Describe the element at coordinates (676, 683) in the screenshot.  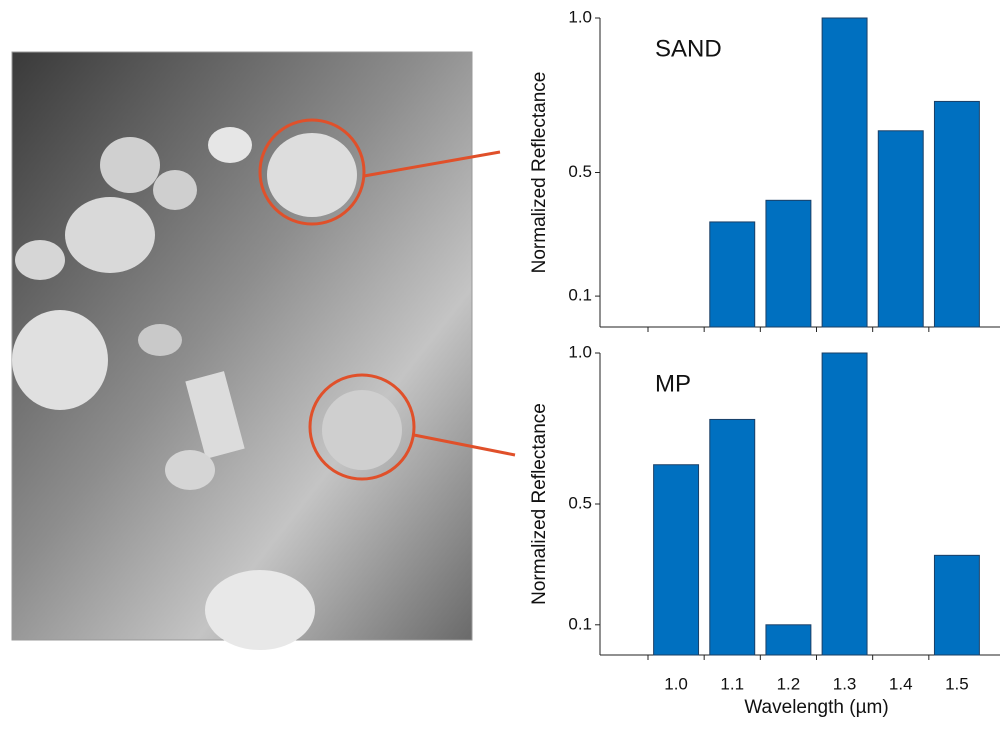
I see `x-tick-label: 1.0` at that location.